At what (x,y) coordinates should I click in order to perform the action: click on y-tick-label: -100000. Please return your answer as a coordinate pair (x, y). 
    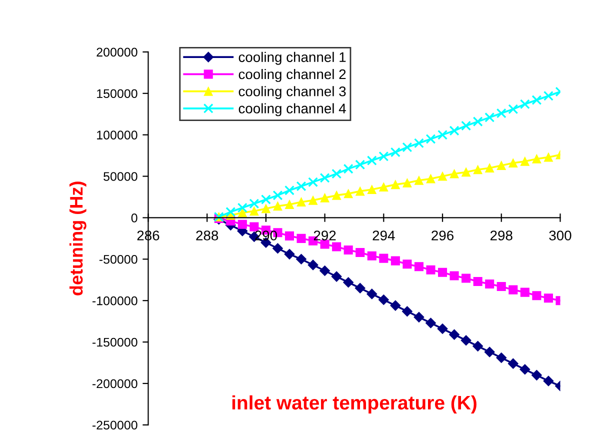
    Looking at the image, I should click on (115, 301).